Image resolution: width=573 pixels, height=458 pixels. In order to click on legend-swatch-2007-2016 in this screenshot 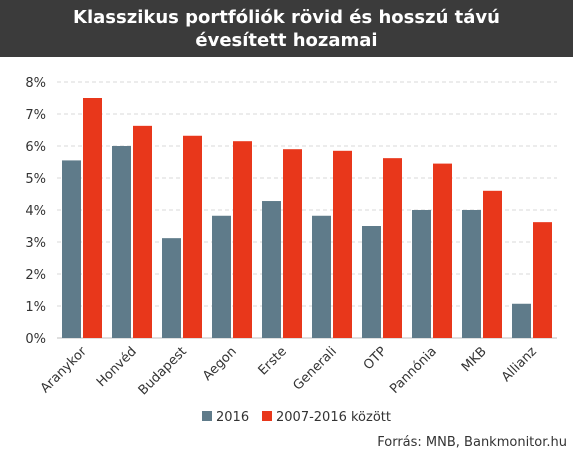, I will do `click(267, 416)`.